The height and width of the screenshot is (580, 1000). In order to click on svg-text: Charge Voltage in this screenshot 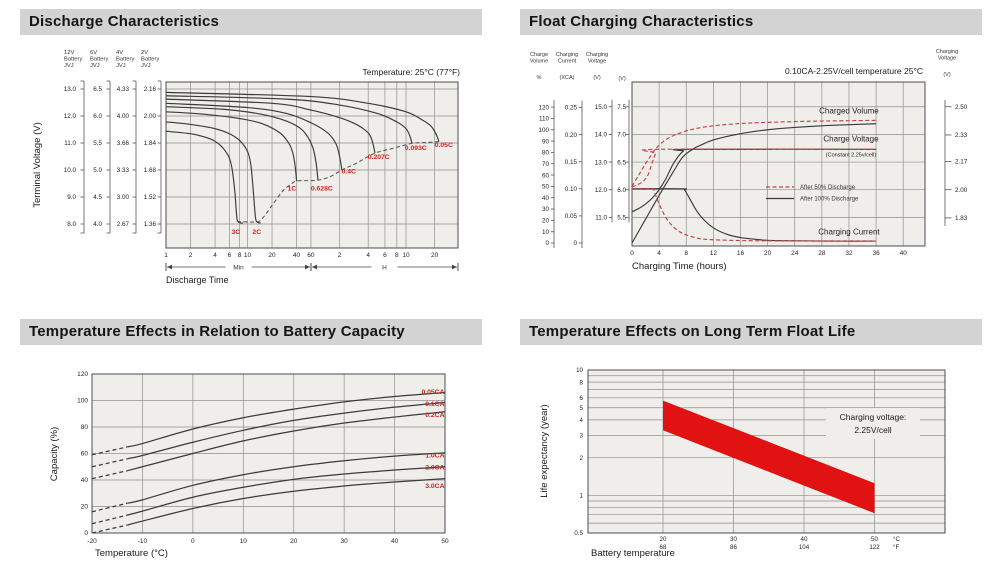, I will do `click(851, 139)`.